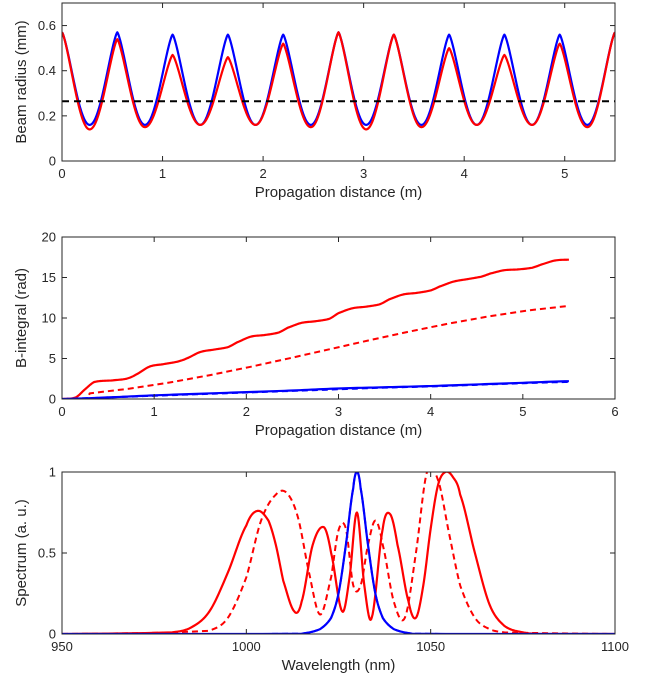 The width and height of the screenshot is (655, 685). What do you see at coordinates (52, 358) in the screenshot?
I see `y-tick-label: 5` at bounding box center [52, 358].